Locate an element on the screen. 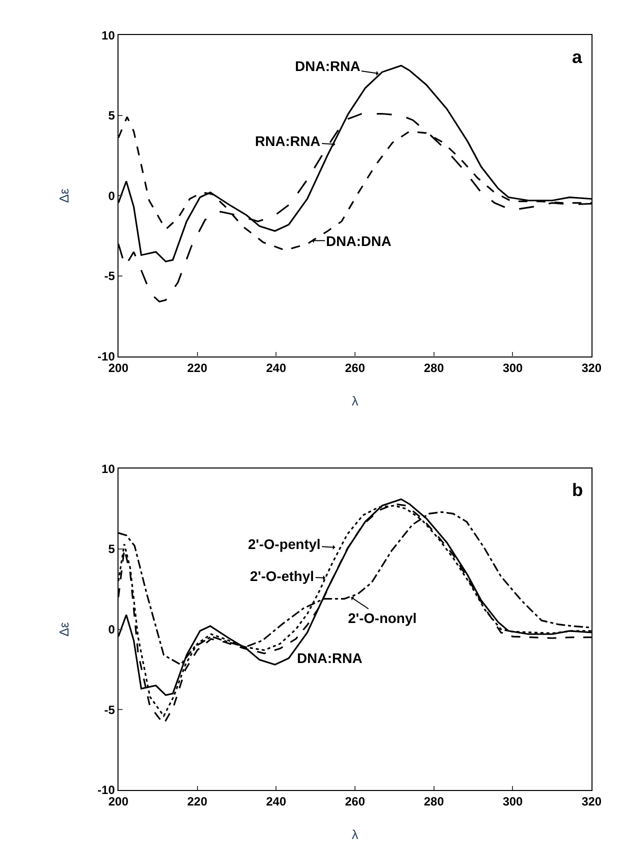 This screenshot has width=618, height=848. annotation: 2'-O-nonyl is located at coordinates (382, 618).